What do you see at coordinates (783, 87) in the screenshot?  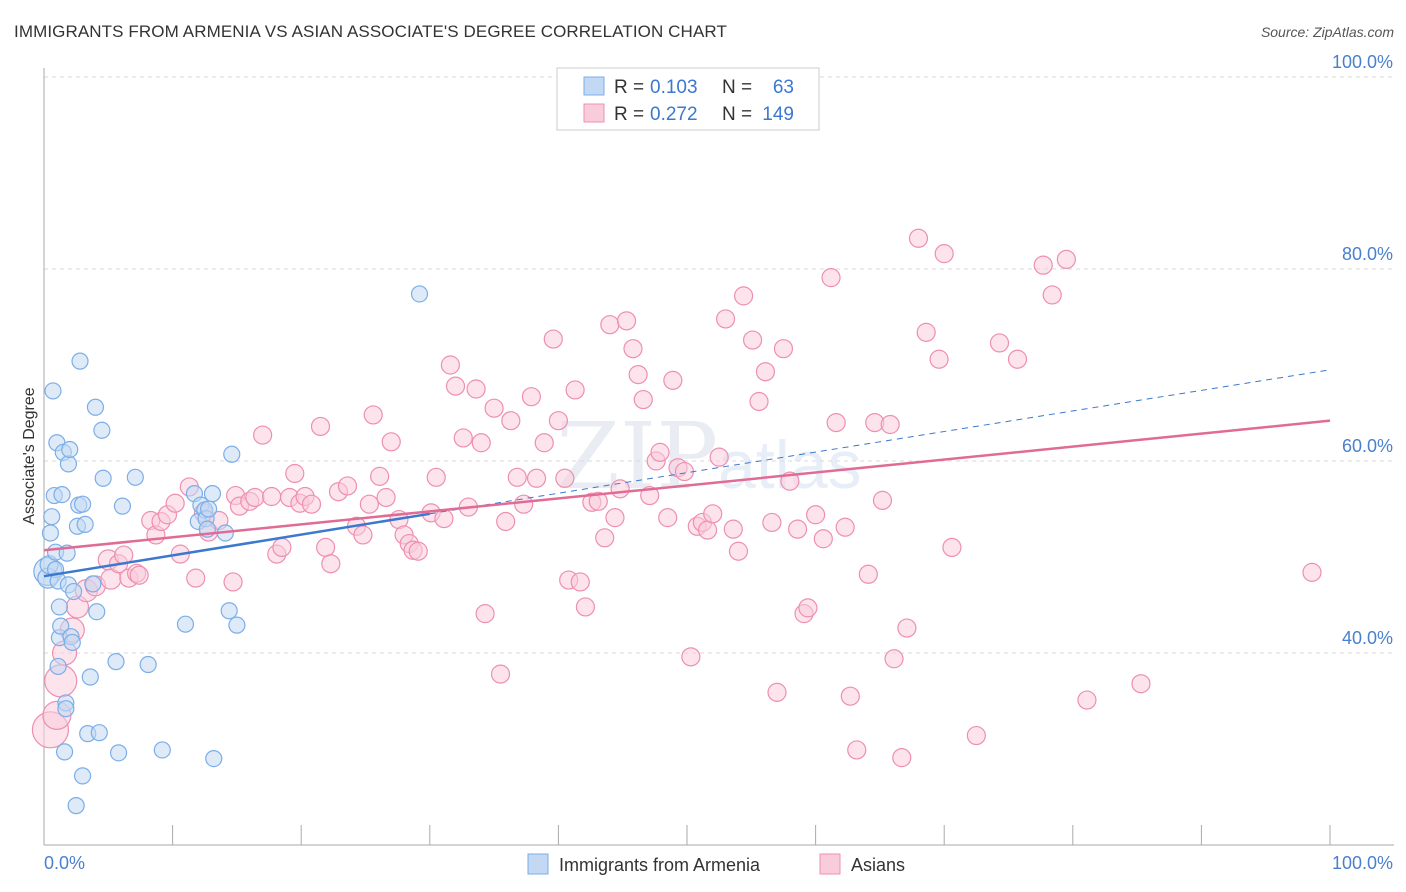 I see `stats-n-value-blue: 63` at bounding box center [783, 87].